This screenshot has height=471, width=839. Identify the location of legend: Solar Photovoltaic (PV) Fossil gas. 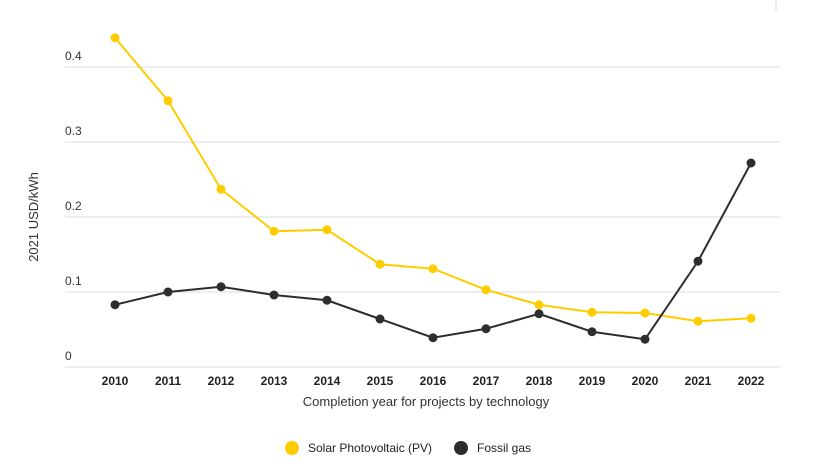
(408, 448).